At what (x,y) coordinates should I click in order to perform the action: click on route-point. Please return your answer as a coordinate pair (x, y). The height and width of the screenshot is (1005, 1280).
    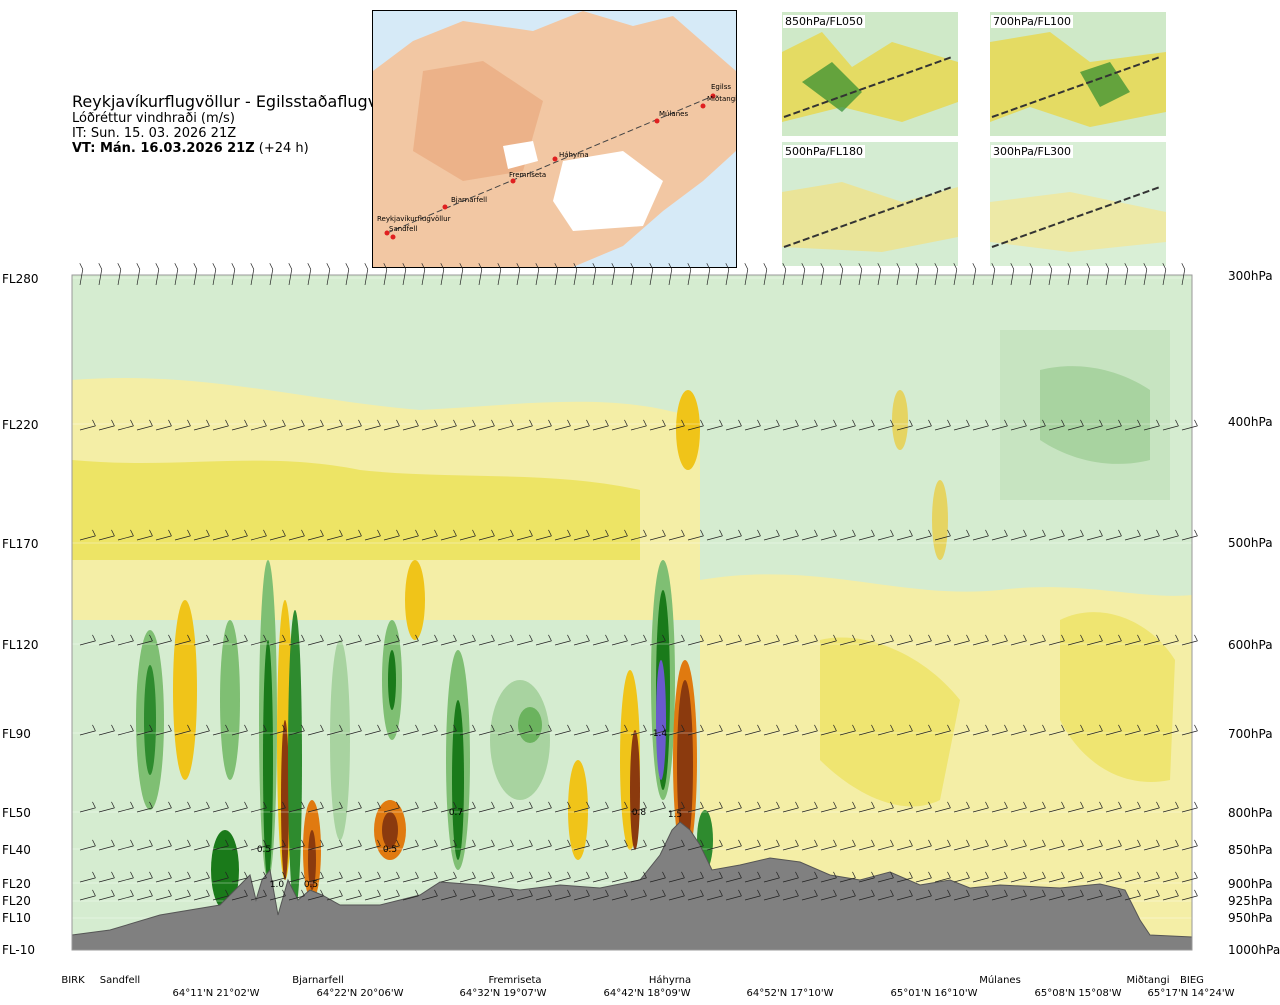
    Looking at the image, I should click on (393, 237).